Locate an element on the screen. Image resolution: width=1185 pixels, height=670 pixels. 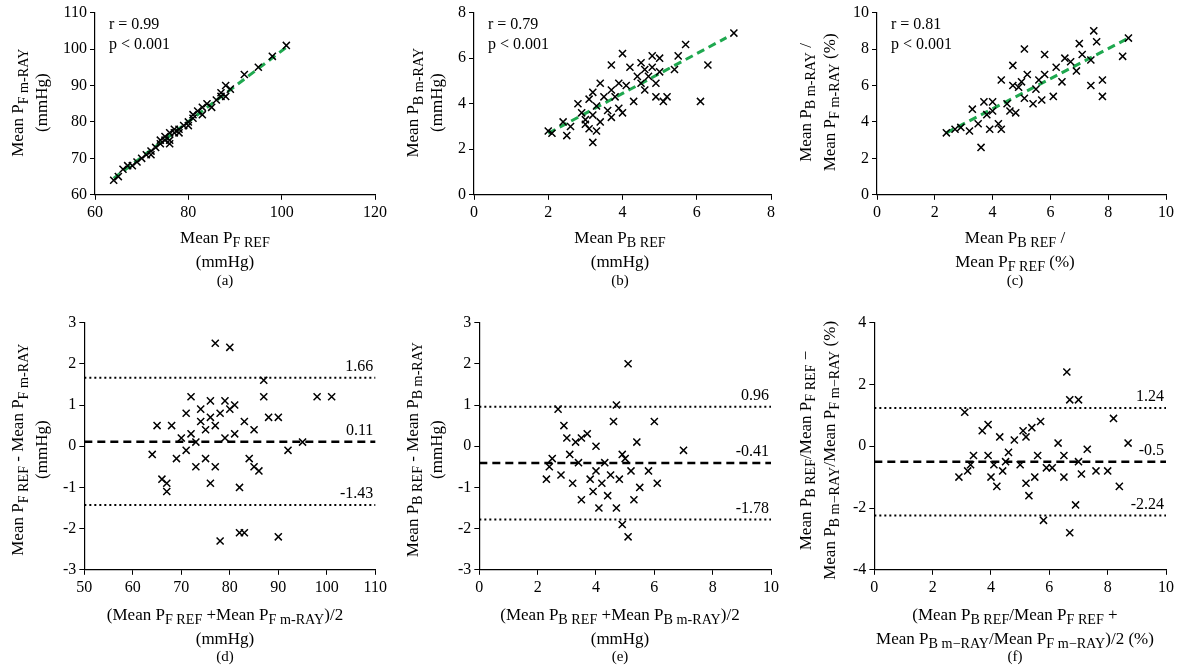
text: (b) is located at coordinates (620, 280).